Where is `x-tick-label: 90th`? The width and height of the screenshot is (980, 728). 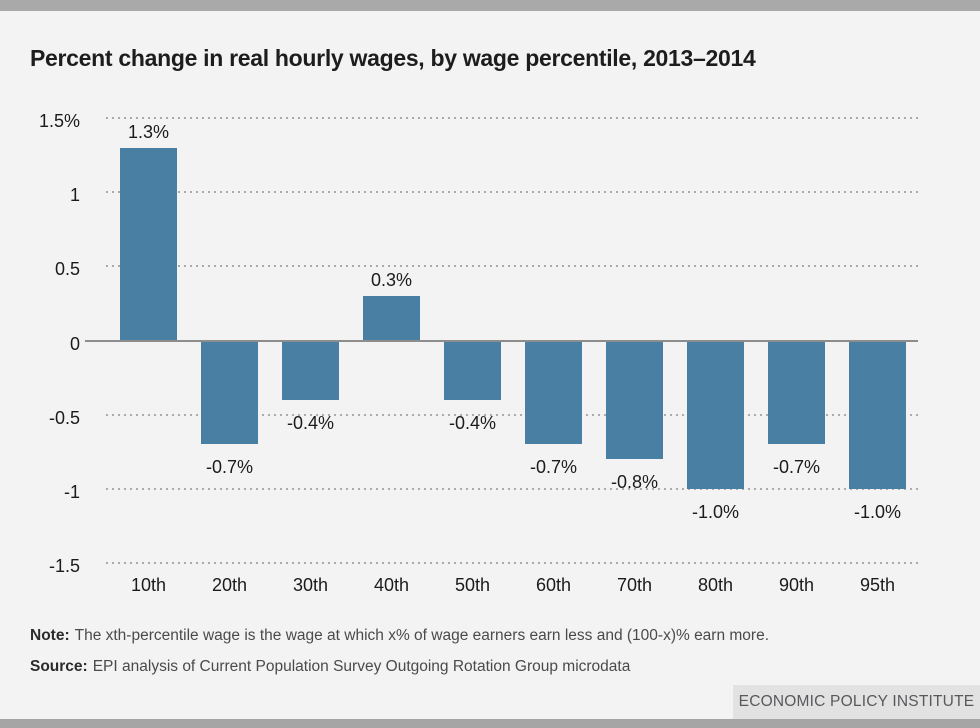
x-tick-label: 90th is located at coordinates (796, 585).